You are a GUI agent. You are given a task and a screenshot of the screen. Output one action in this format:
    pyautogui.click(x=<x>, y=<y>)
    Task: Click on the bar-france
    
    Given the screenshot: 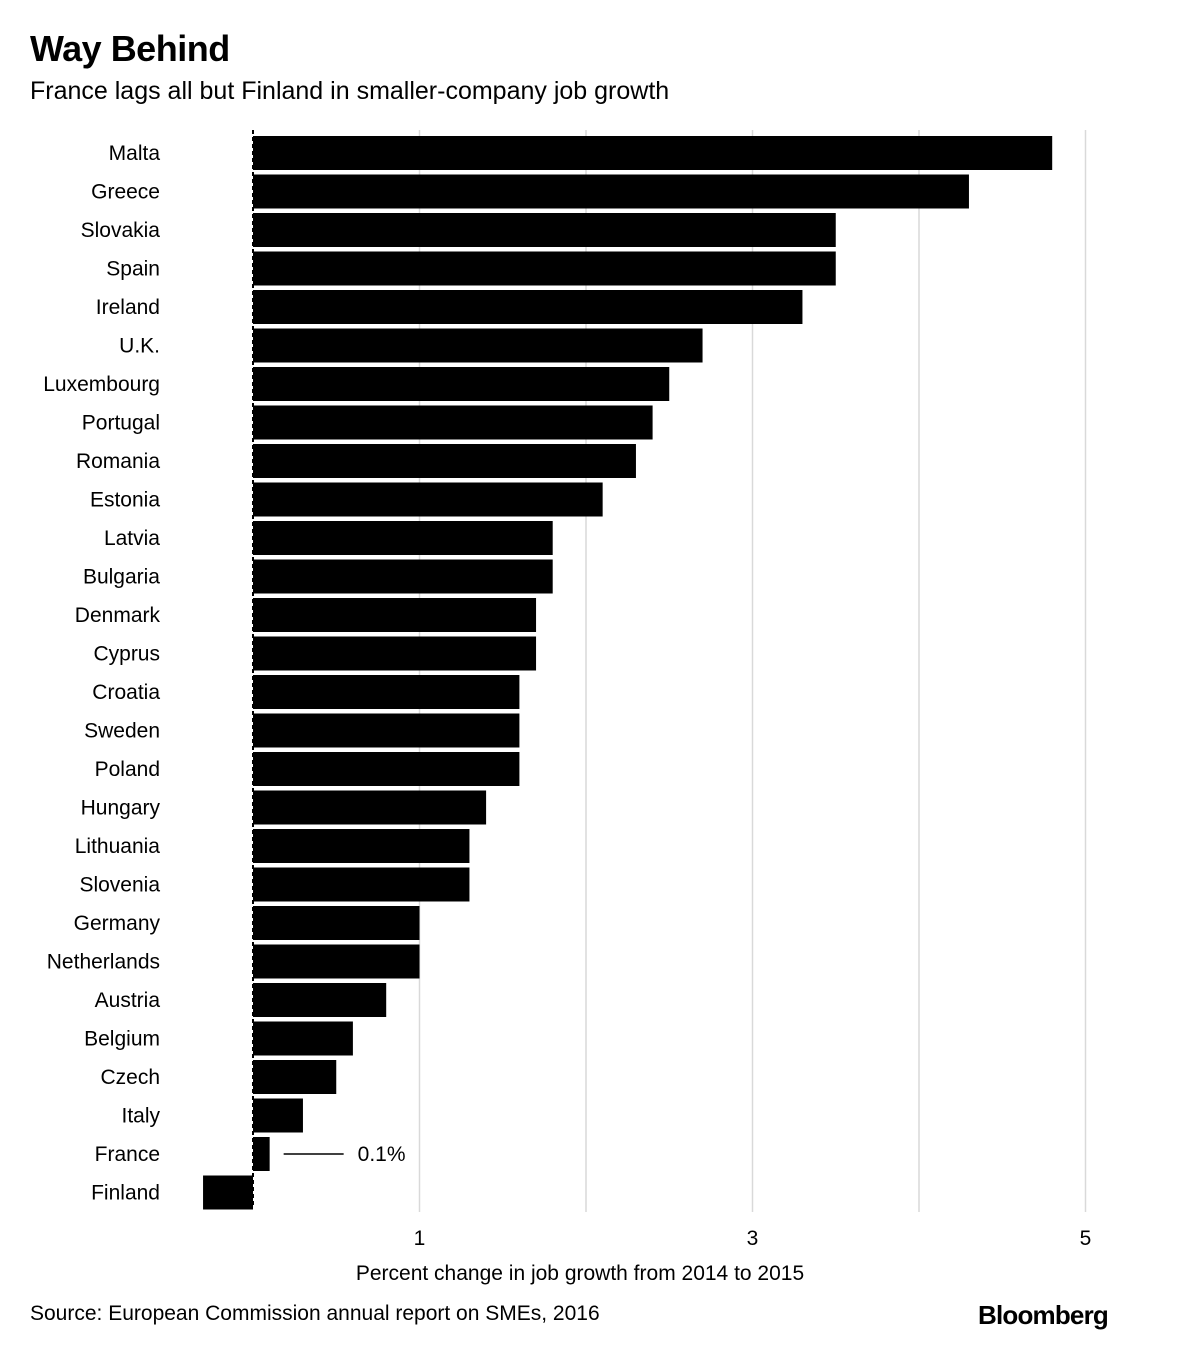 What is the action you would take?
    pyautogui.click(x=261, y=1154)
    